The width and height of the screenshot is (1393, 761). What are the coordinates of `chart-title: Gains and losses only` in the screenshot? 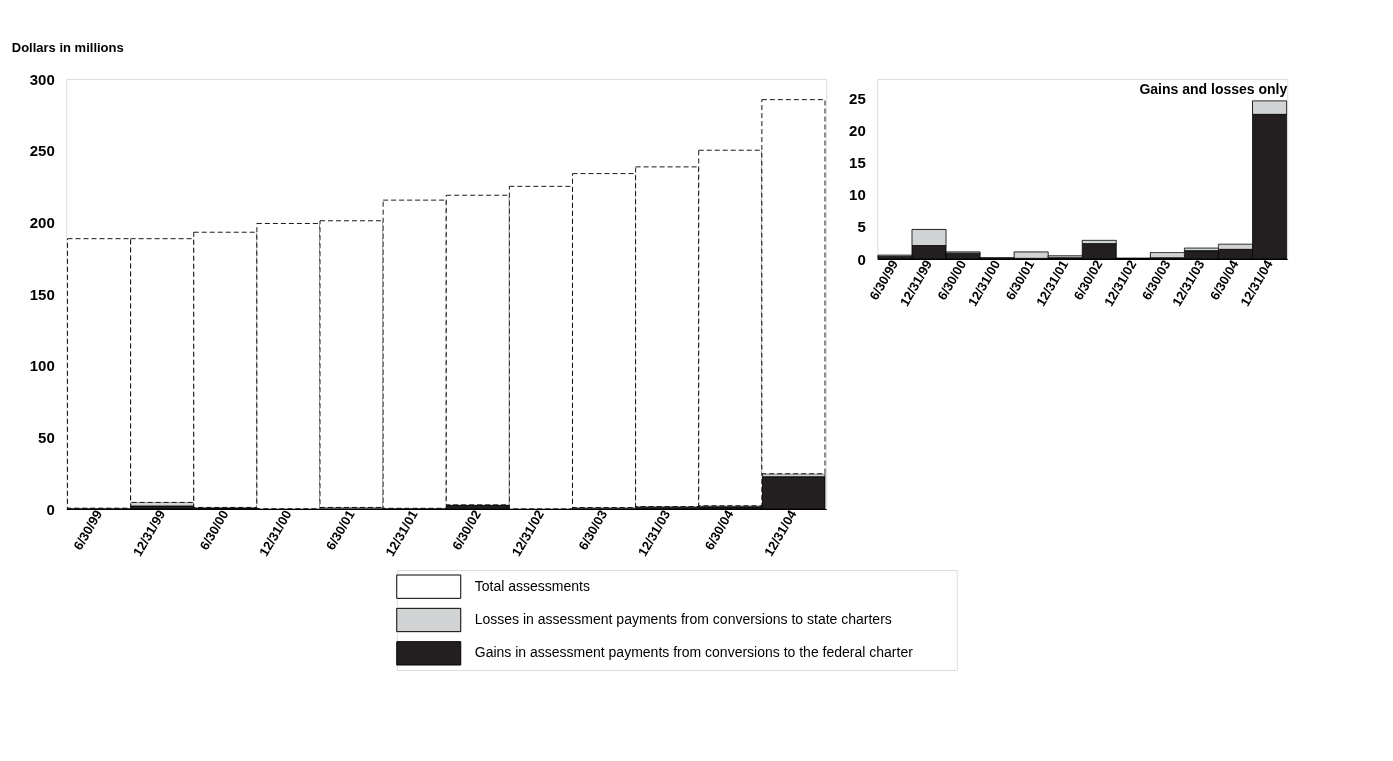 It's located at (1213, 89).